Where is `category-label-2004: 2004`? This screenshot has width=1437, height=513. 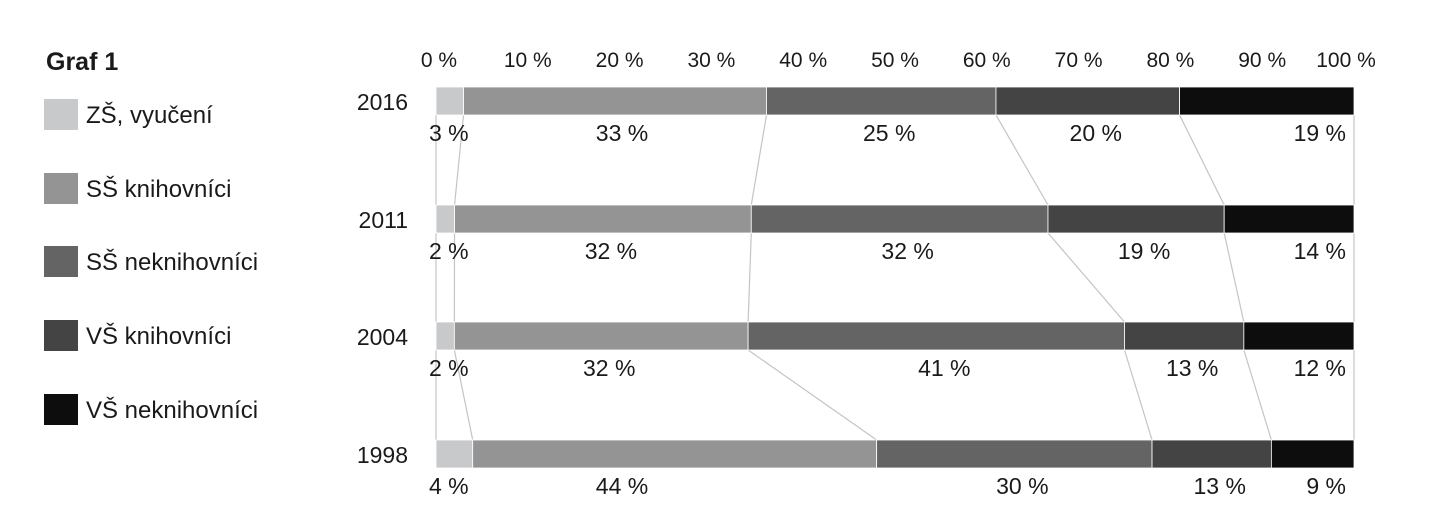 category-label-2004: 2004 is located at coordinates (382, 337).